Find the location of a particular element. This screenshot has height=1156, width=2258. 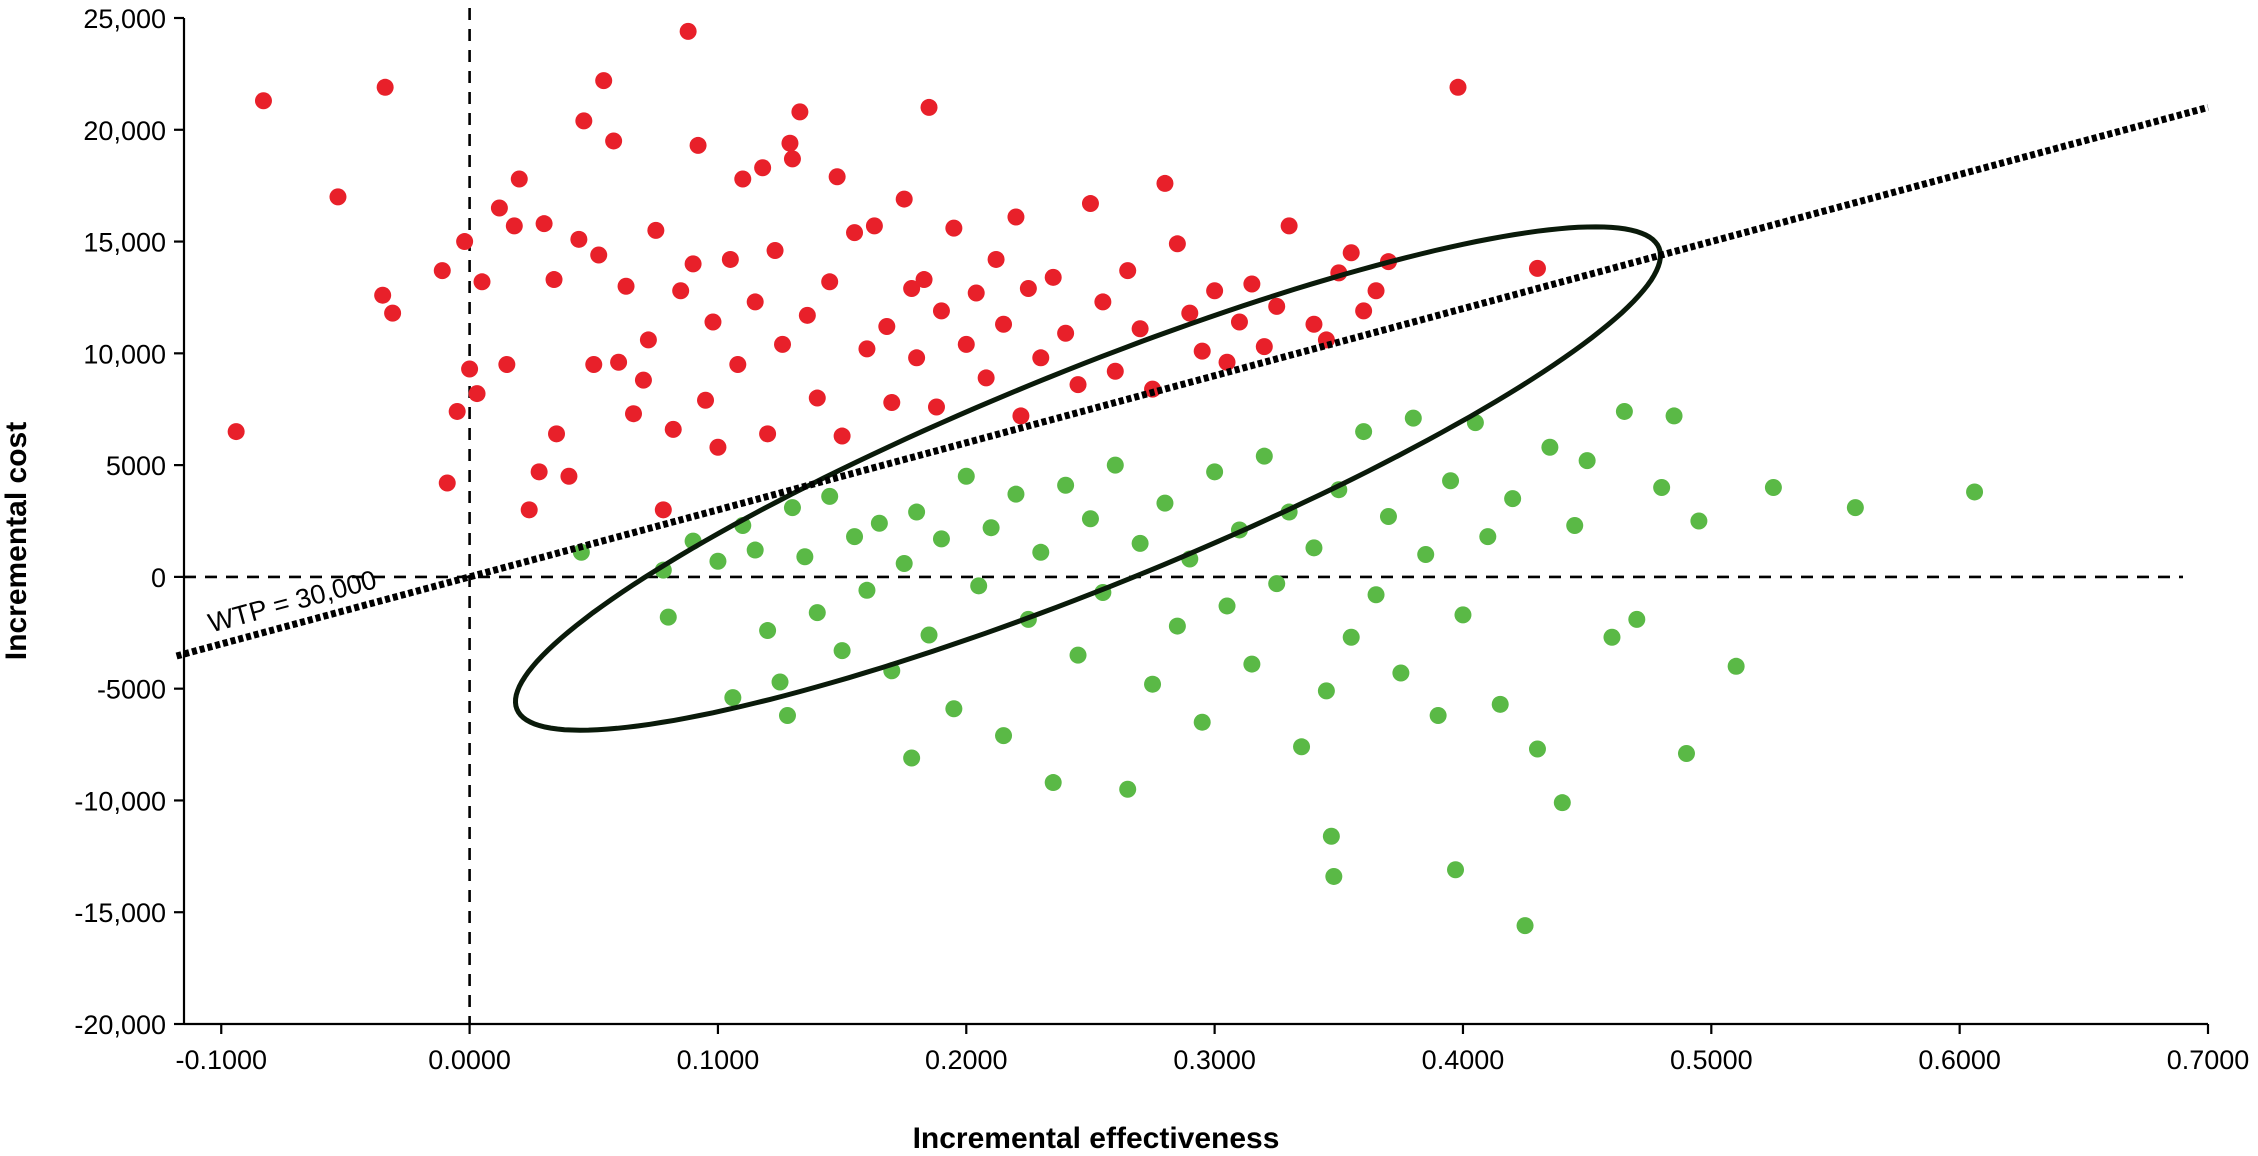

x-axis-title: Incremental effectiveness is located at coordinates (1096, 1138).